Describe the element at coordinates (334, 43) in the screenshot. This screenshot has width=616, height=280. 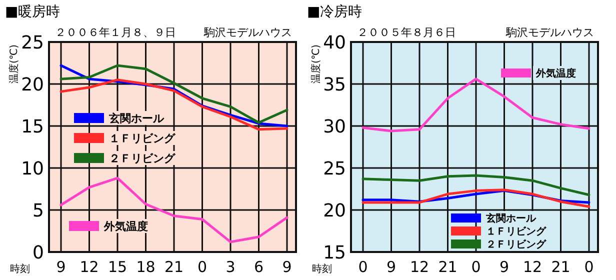
I see `y-tick-label: 40` at that location.